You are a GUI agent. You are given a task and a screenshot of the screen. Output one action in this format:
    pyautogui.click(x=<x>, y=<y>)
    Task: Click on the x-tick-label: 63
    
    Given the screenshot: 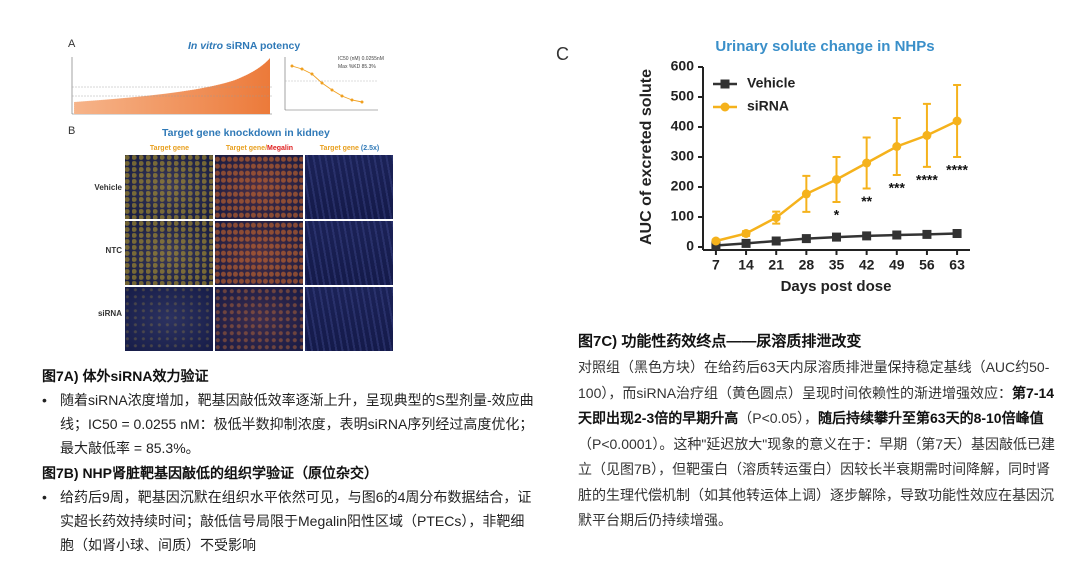 What is the action you would take?
    pyautogui.click(x=957, y=265)
    